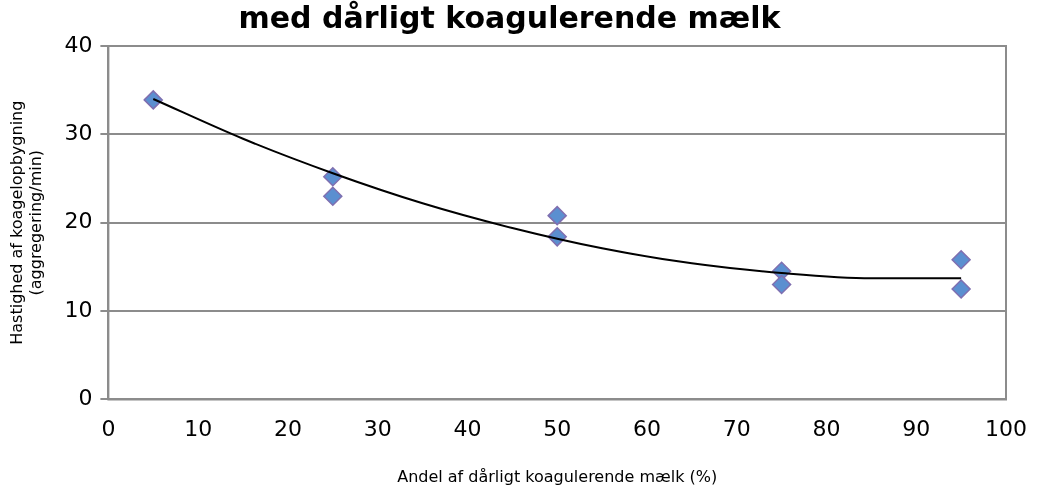  I want to click on x-tick-label: 40, so click(467, 429).